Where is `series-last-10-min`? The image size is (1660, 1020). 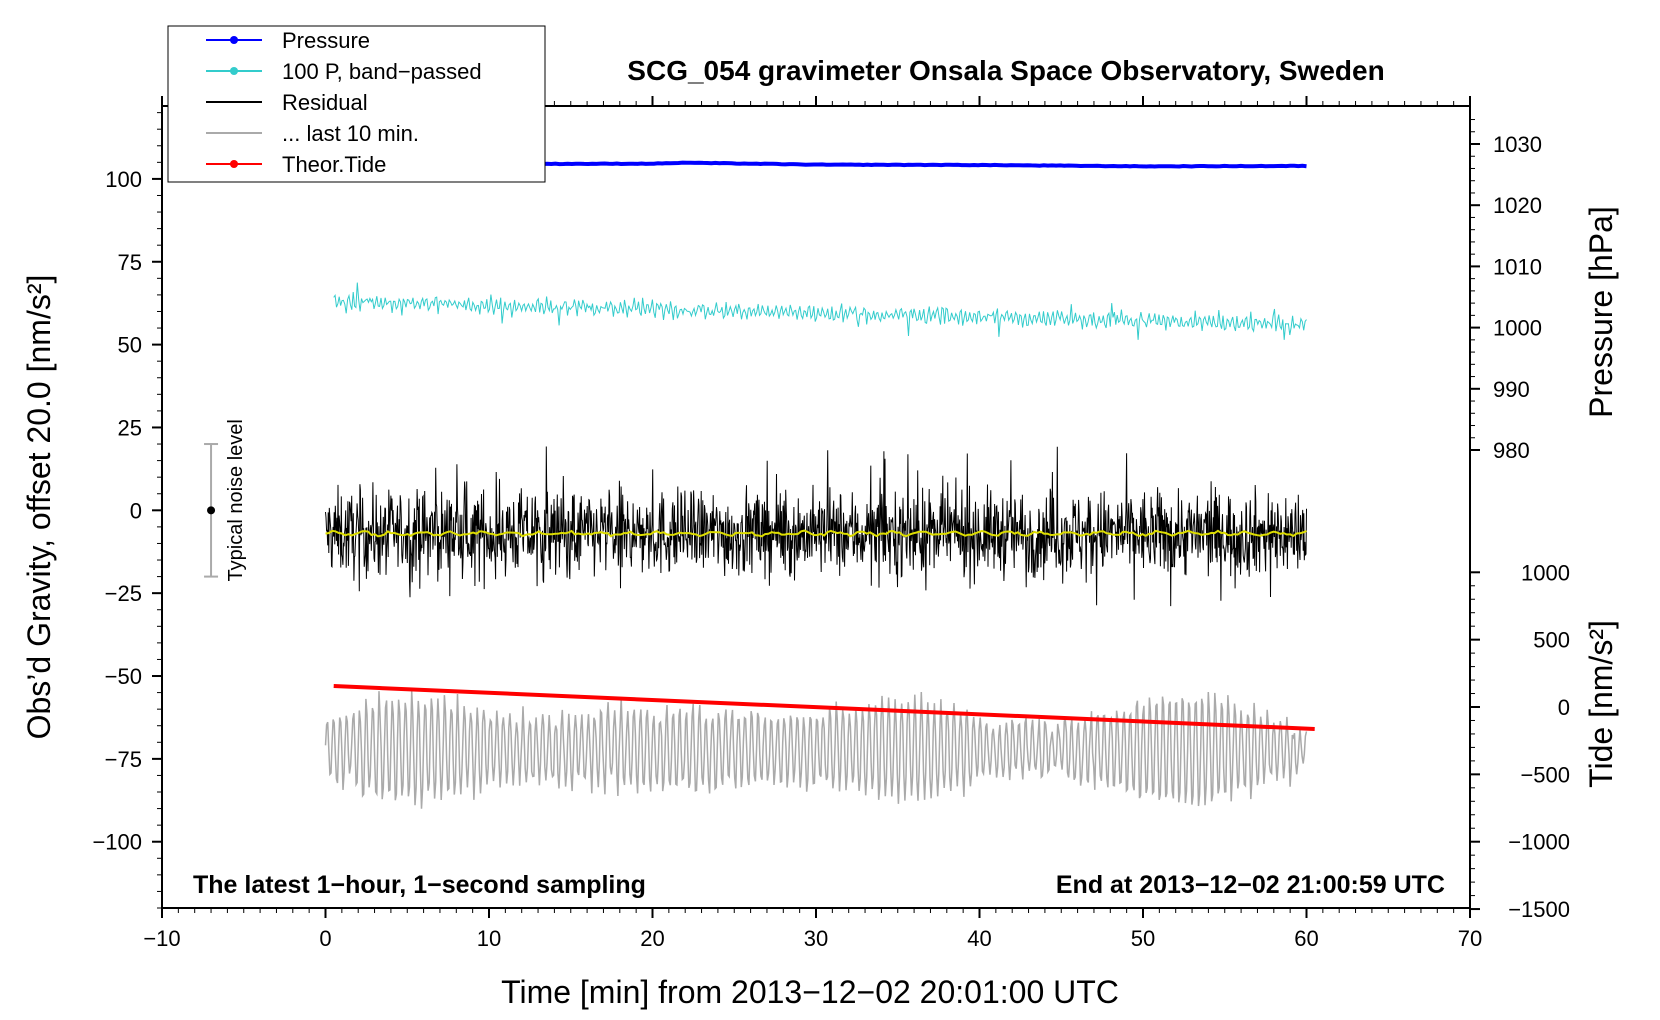
series-last-10-min is located at coordinates (816, 749).